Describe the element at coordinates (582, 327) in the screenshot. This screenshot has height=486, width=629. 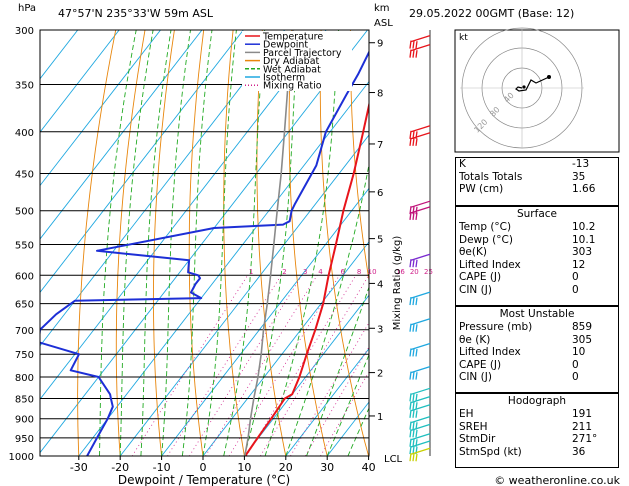
I see `most-unstable-value: 859` at that location.